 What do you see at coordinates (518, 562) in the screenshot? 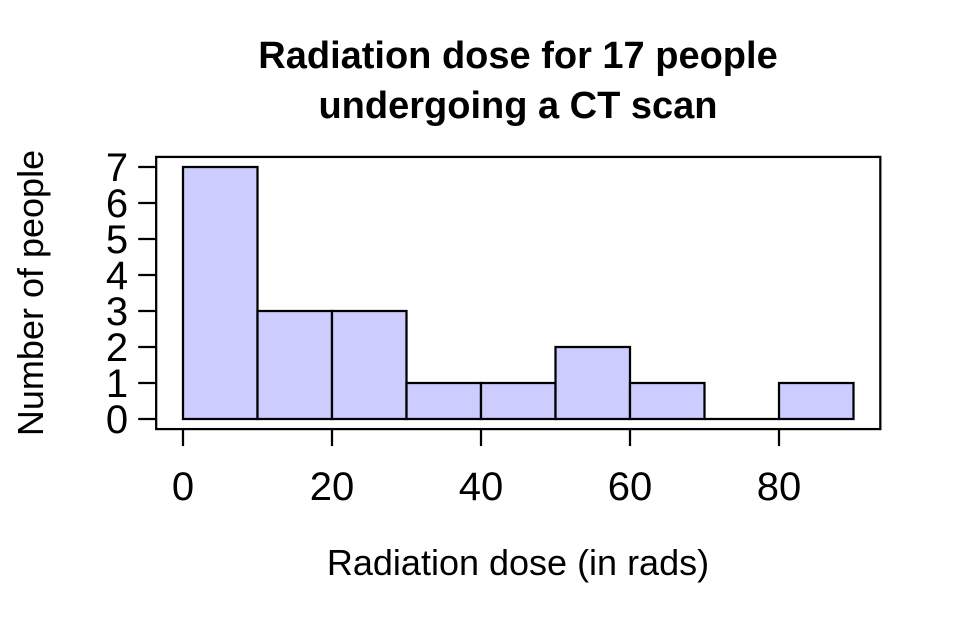
I see `x-axis-label: Radiation dose (in rads)` at bounding box center [518, 562].